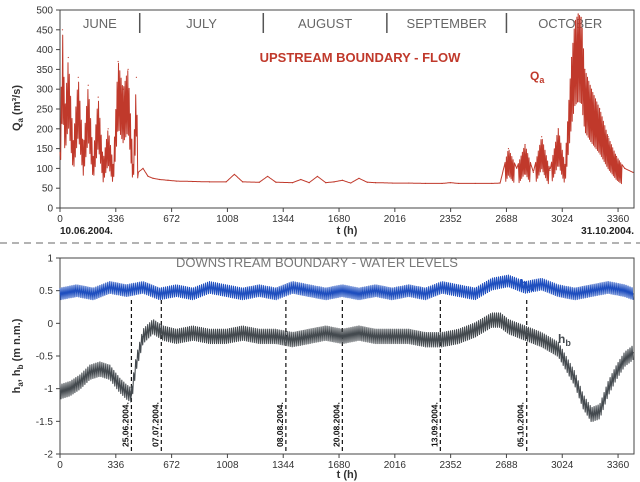 Image resolution: width=640 pixels, height=482 pixels. Describe the element at coordinates (227, 219) in the screenshot. I see `upstream-x-tick-label: 1008` at that location.